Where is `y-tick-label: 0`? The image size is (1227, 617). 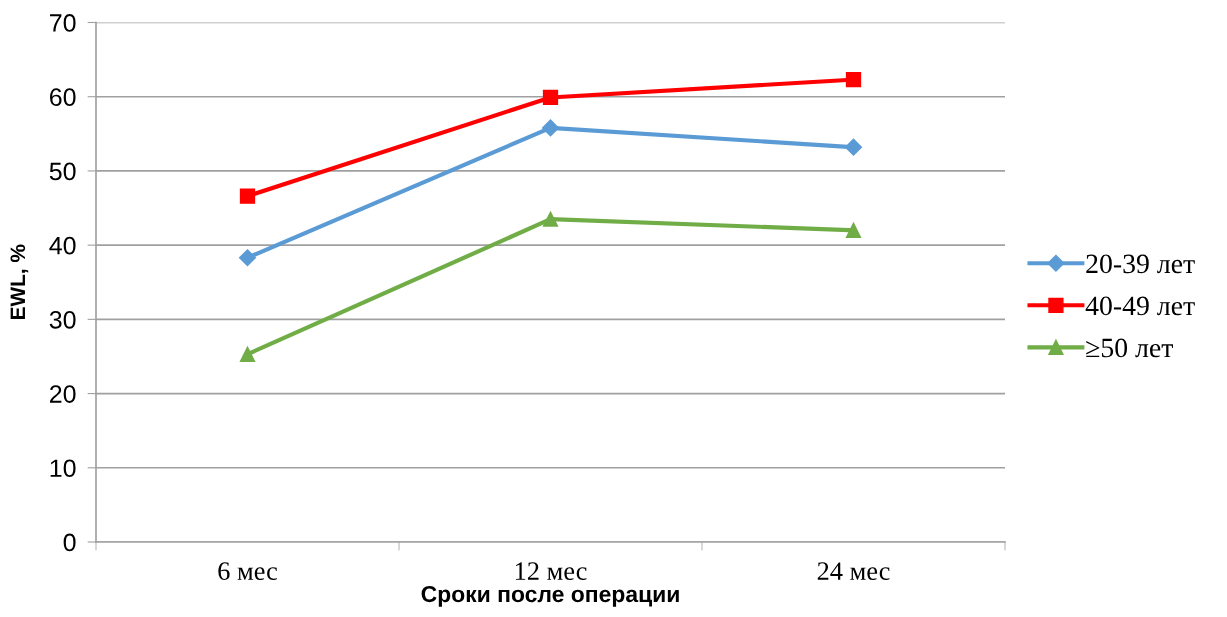 y-tick-label: 0 is located at coordinates (69, 542).